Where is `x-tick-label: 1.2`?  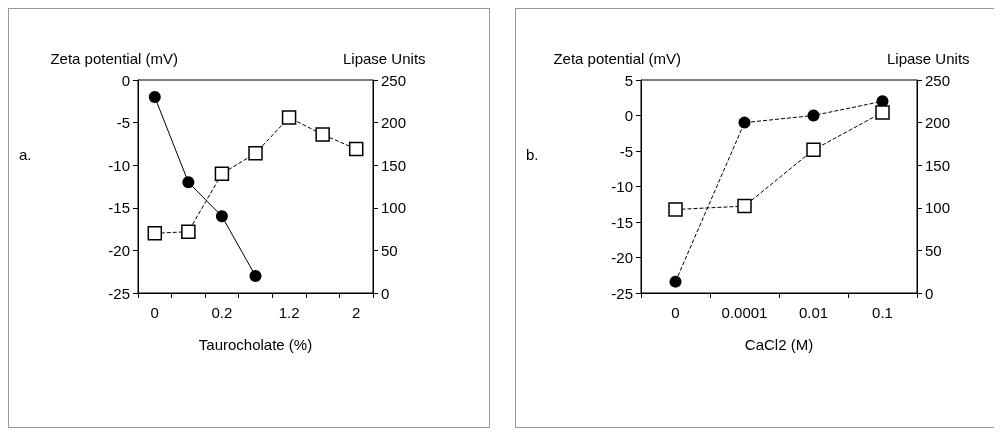
x-tick-label: 1.2 is located at coordinates (289, 312).